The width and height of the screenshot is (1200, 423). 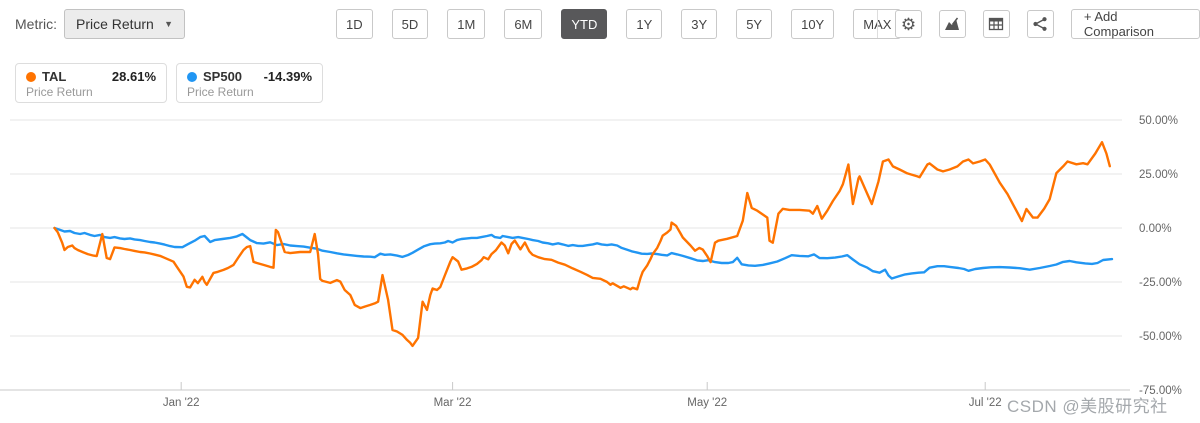 What do you see at coordinates (115, 24) in the screenshot?
I see `metric-dropdown-value: Price Return` at bounding box center [115, 24].